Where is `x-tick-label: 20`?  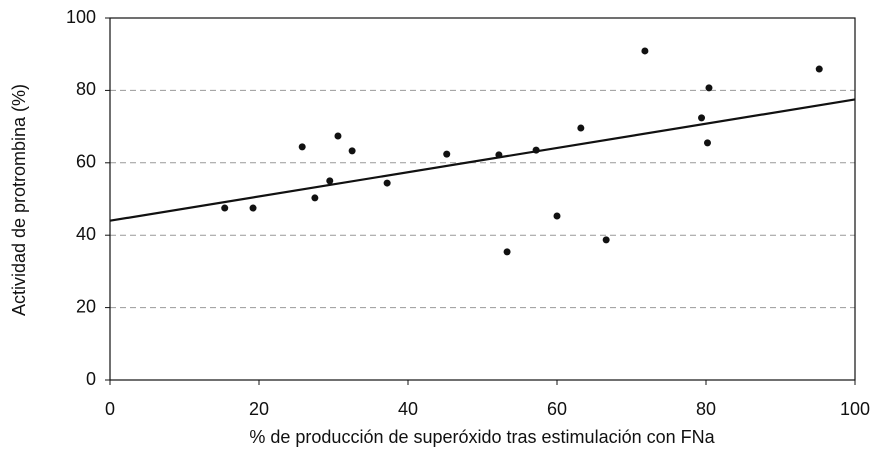
x-tick-label: 20 is located at coordinates (259, 409).